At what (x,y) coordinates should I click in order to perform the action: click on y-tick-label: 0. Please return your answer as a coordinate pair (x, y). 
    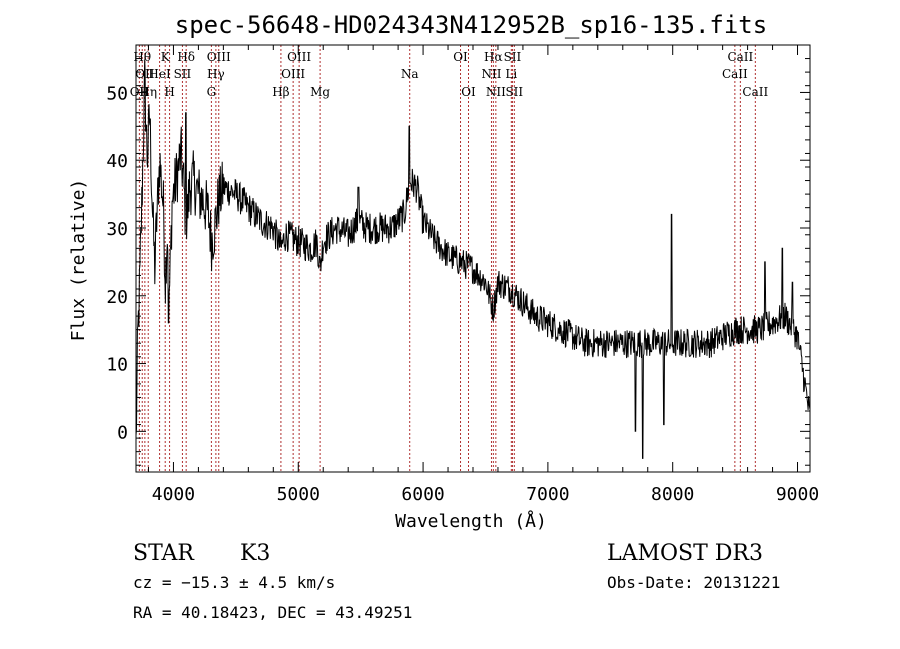
    Looking at the image, I should click on (122, 432).